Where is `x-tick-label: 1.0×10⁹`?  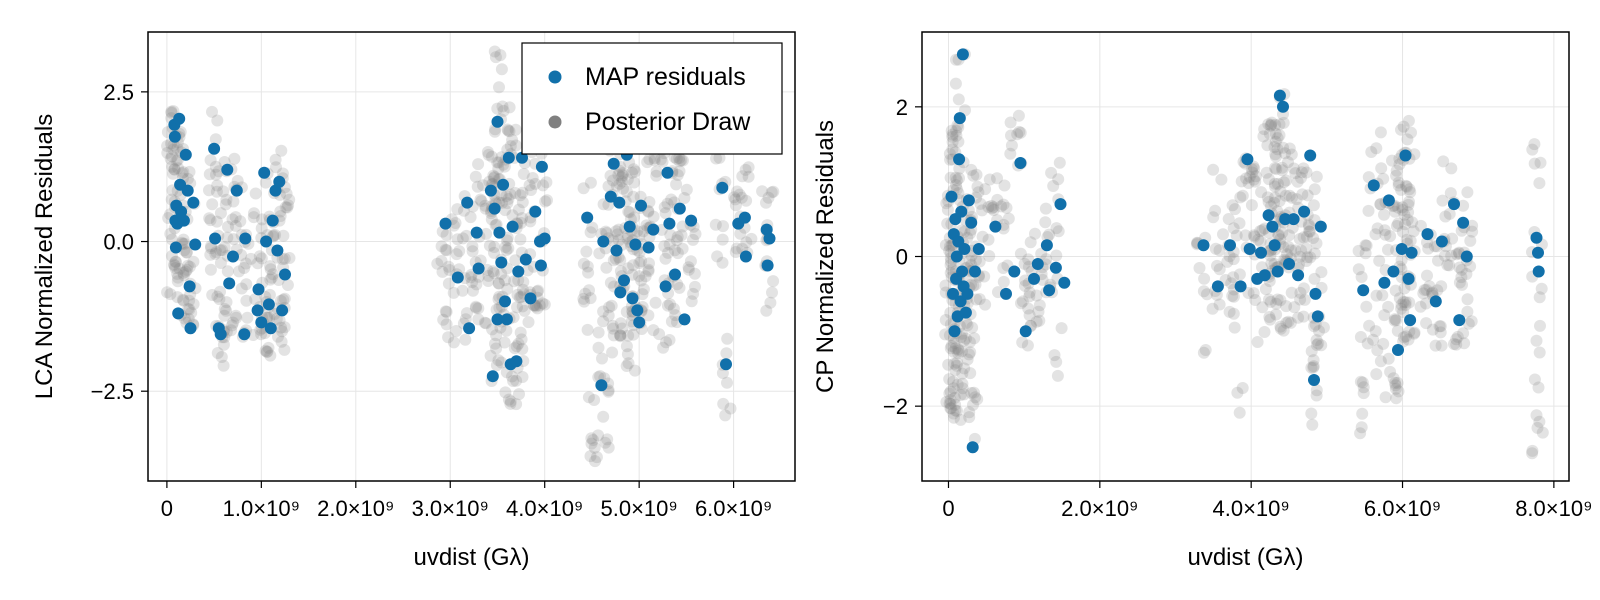 x-tick-label: 1.0×10⁹ is located at coordinates (261, 508).